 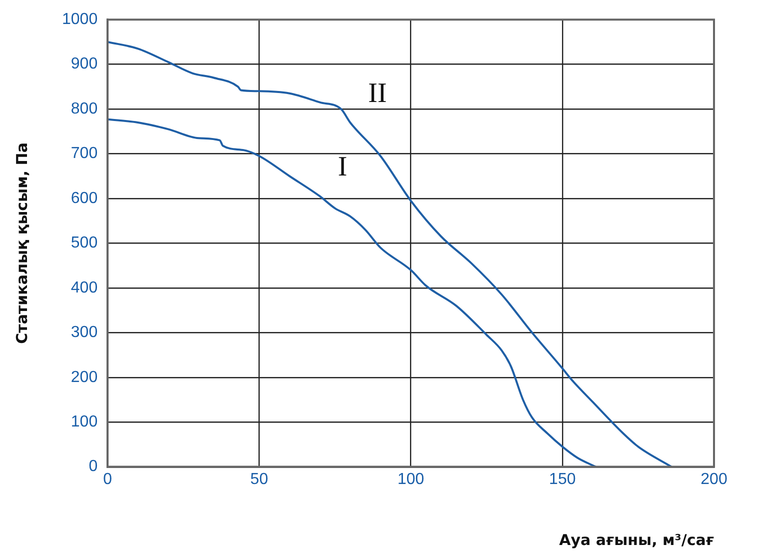 What do you see at coordinates (93, 467) in the screenshot?
I see `y-tick-label: 0` at bounding box center [93, 467].